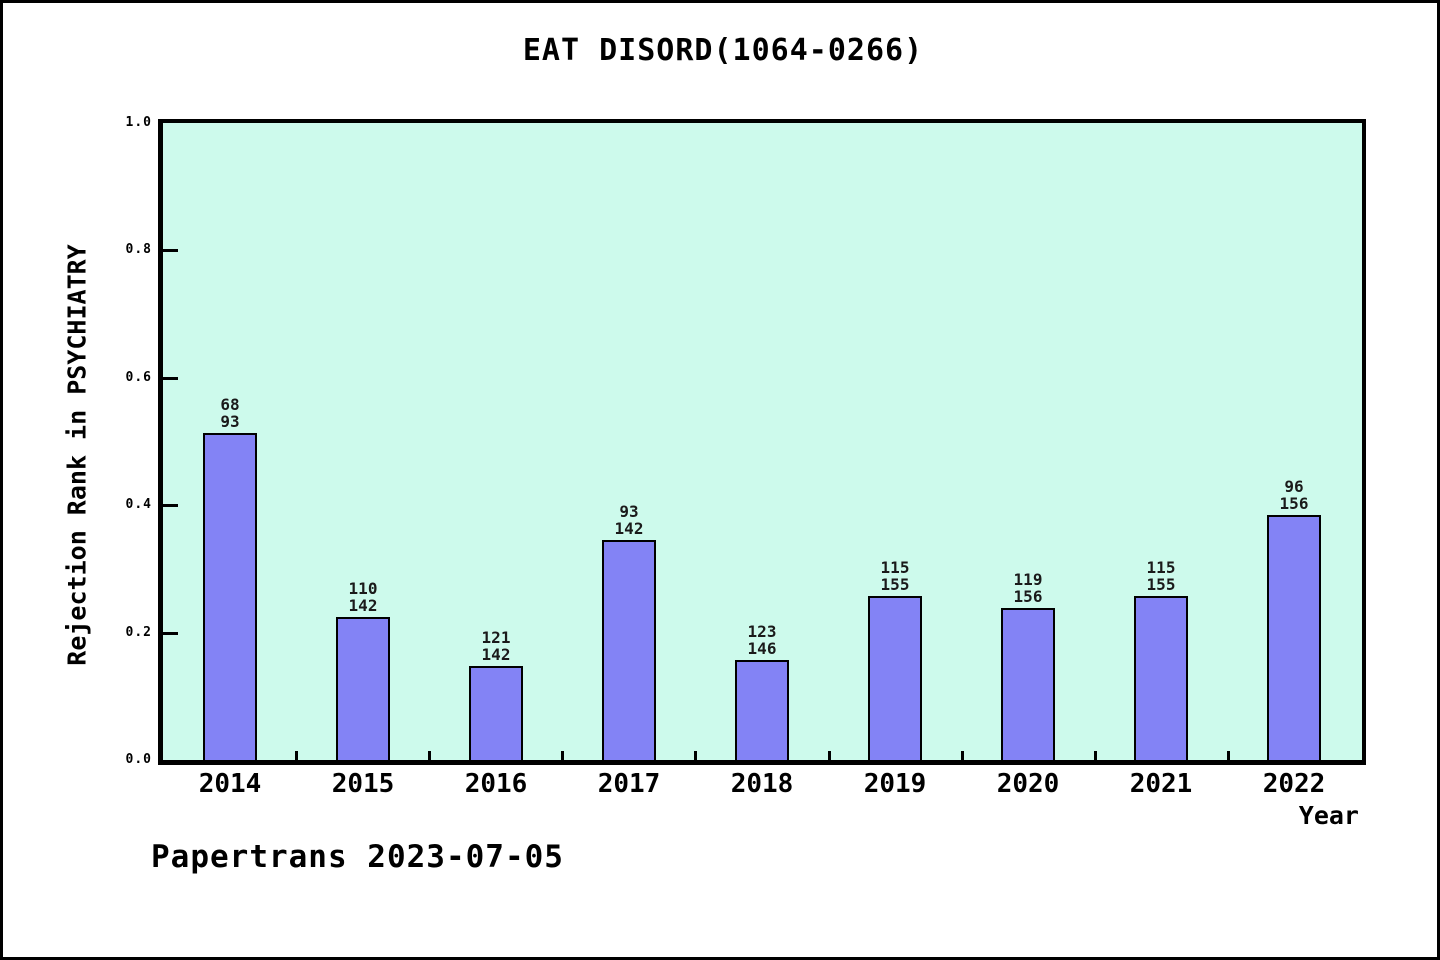 The image size is (1440, 960). I want to click on bar-2018, so click(762, 710).